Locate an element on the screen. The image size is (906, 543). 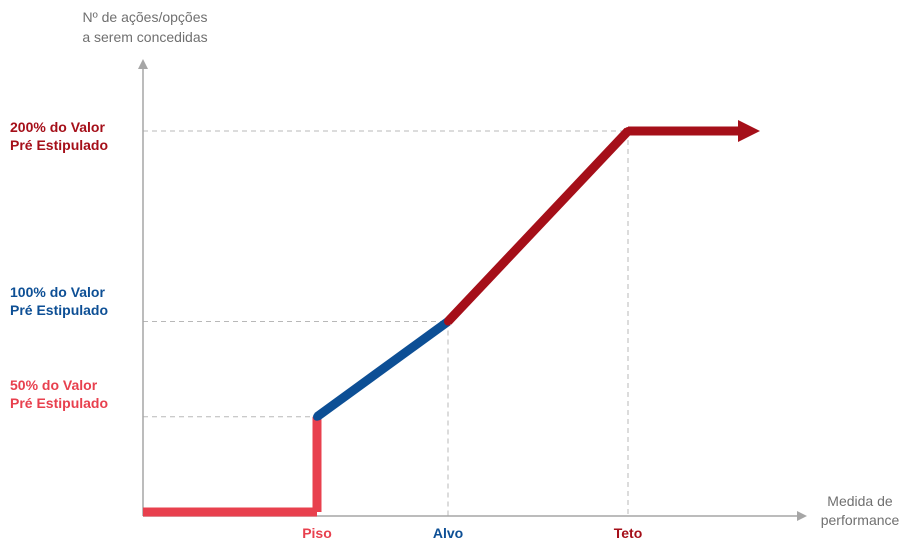
y-tick-label-100-line-1: 100% do Valor is located at coordinates (57, 292).